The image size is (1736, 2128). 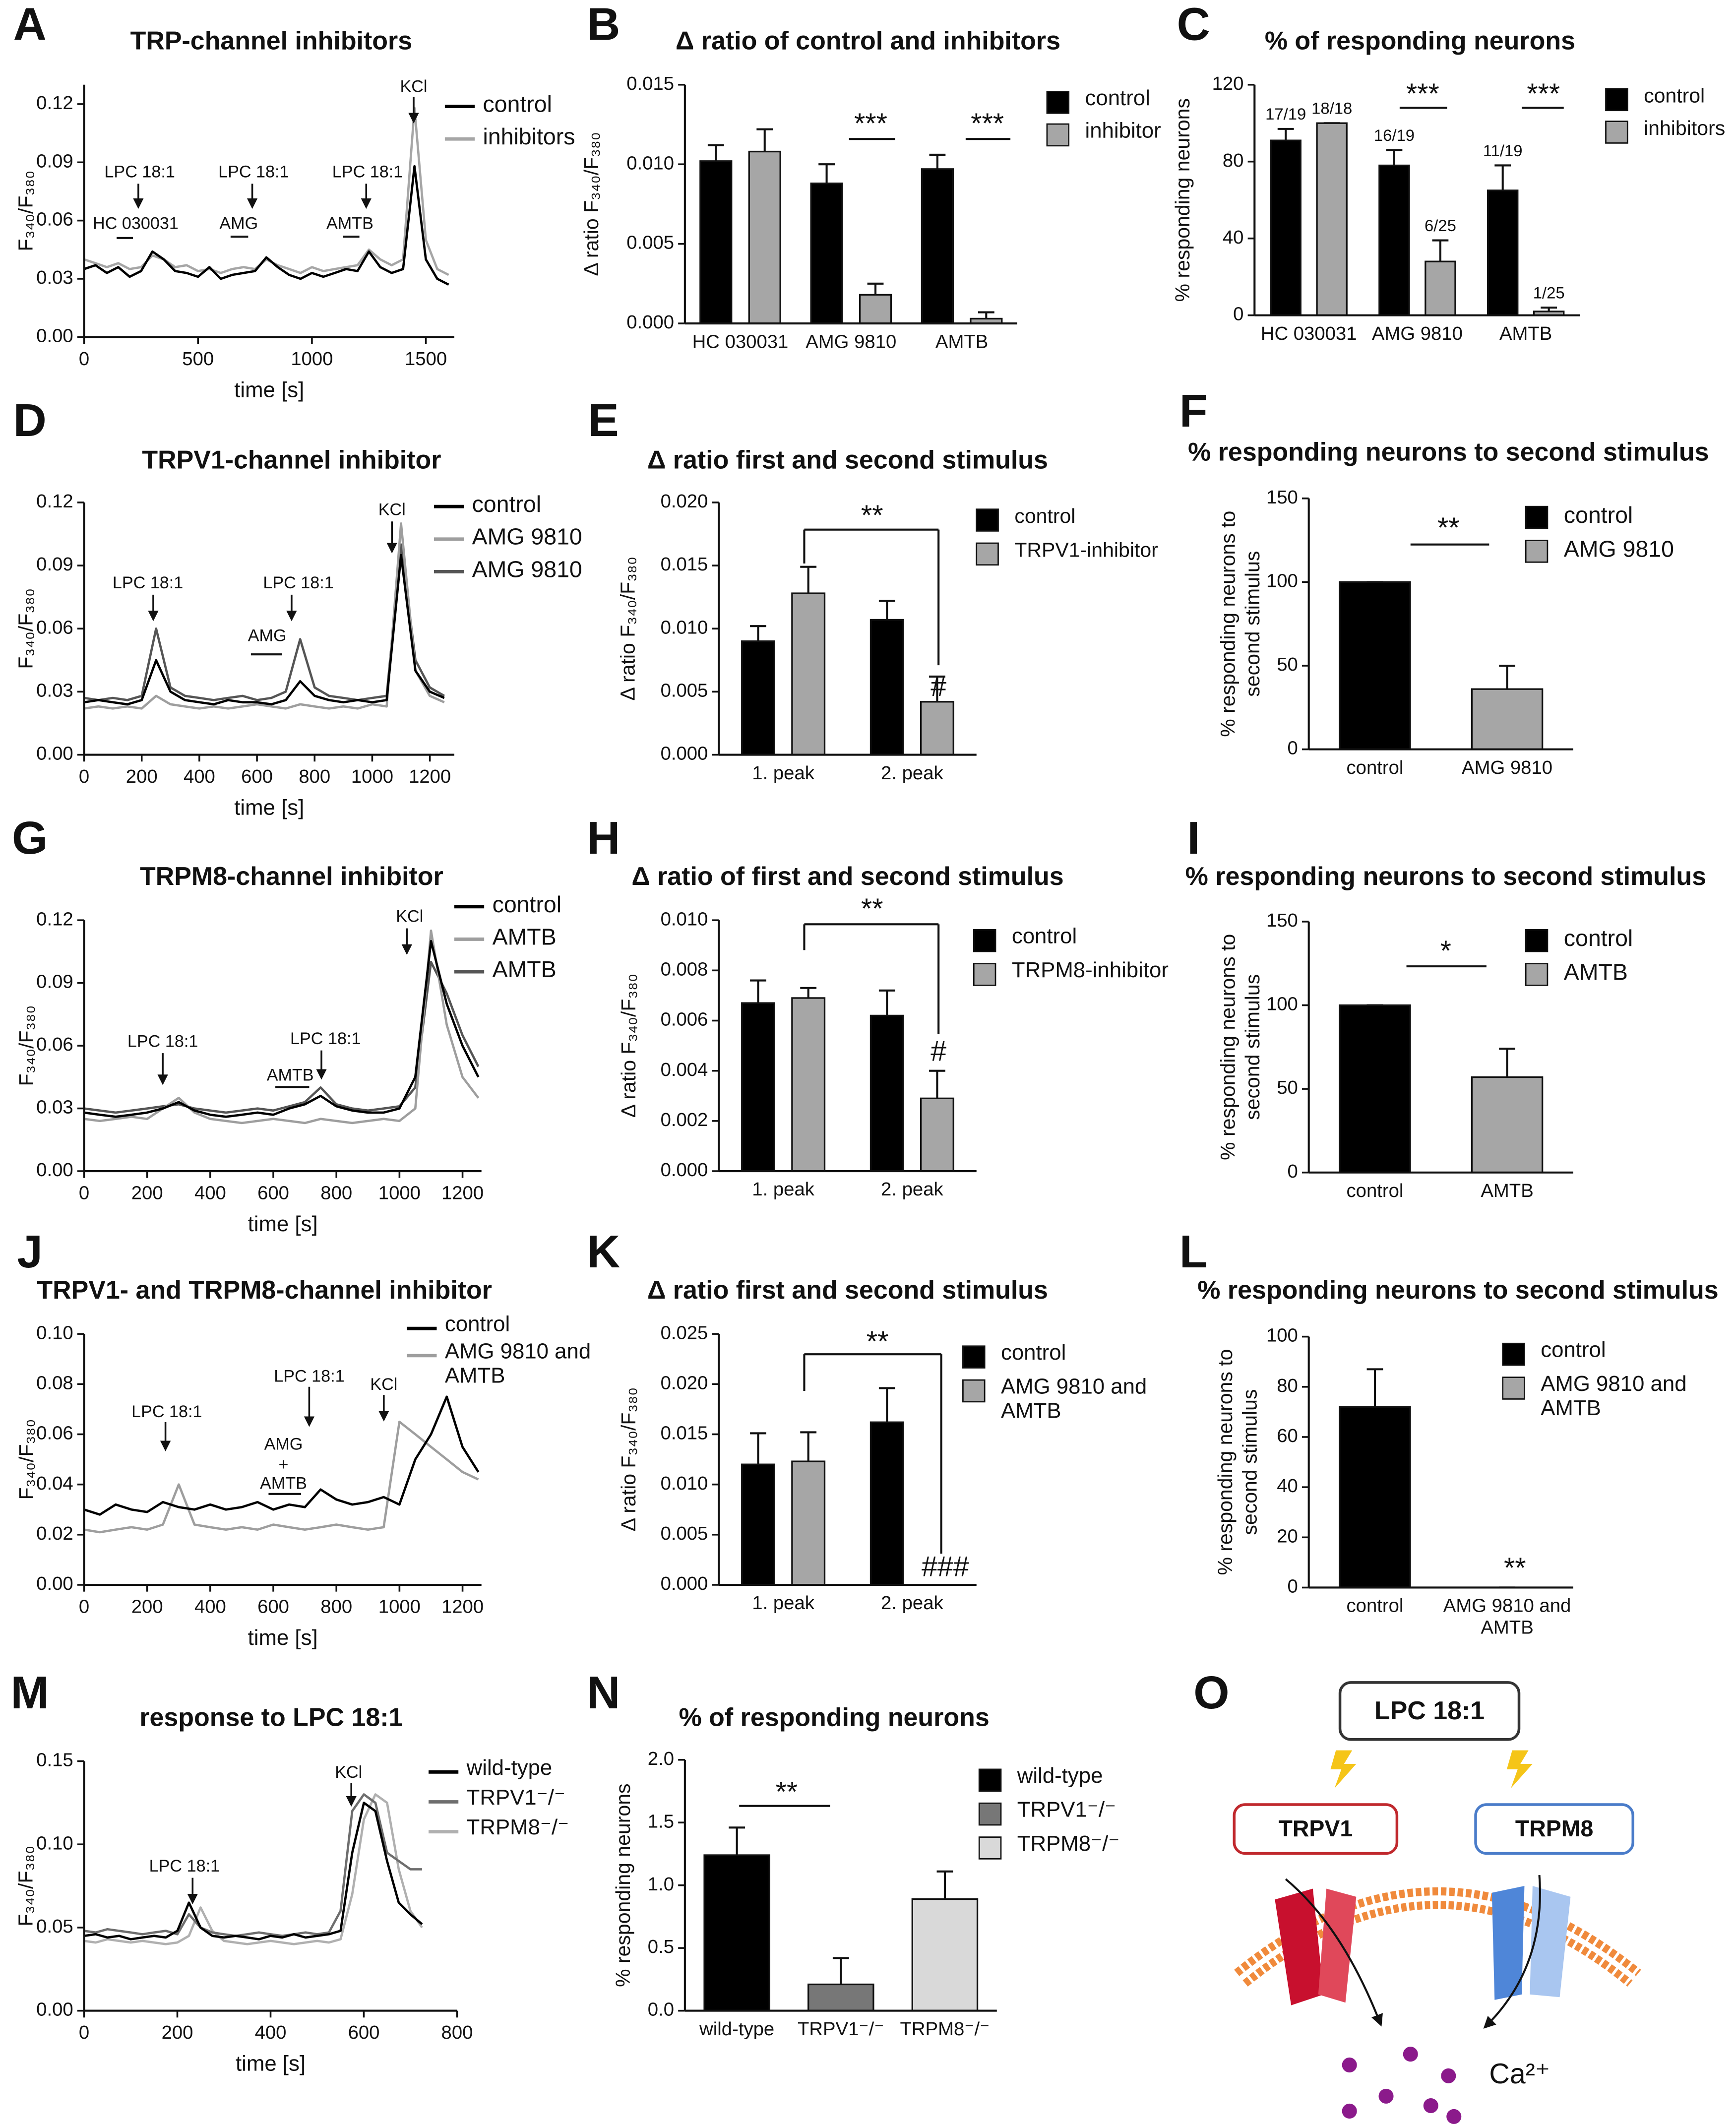 What do you see at coordinates (868, 42) in the screenshot?
I see `chart-title: Δ ratio of control and inhibitors` at bounding box center [868, 42].